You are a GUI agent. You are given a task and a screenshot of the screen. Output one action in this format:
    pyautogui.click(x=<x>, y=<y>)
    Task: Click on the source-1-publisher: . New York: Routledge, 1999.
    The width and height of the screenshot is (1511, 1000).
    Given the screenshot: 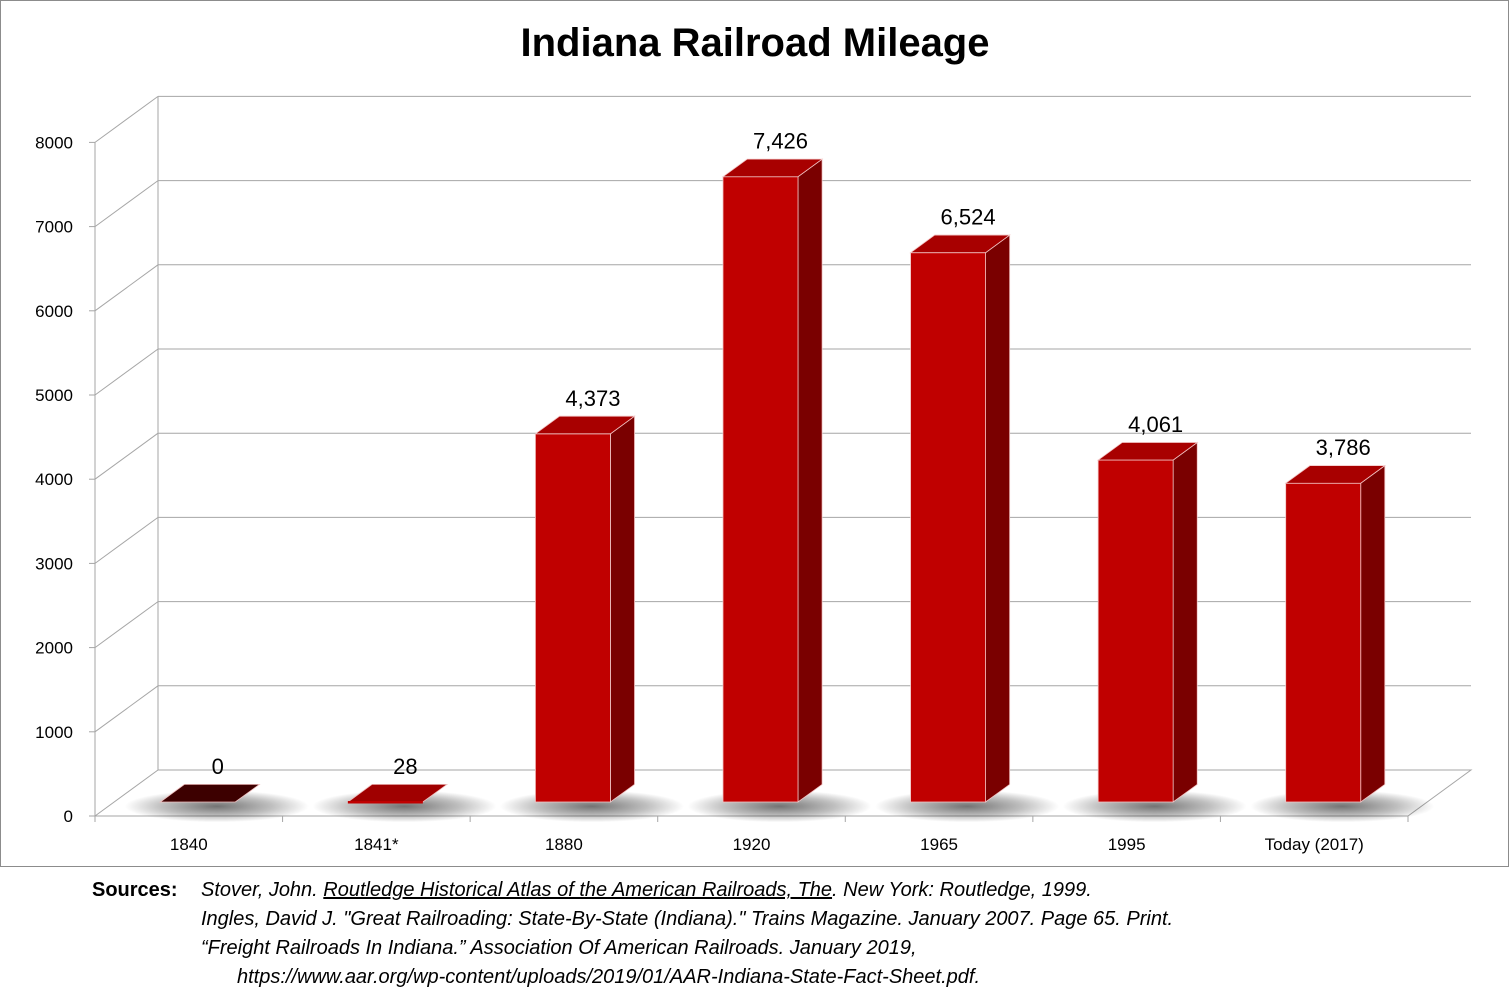 What is the action you would take?
    pyautogui.click(x=962, y=890)
    